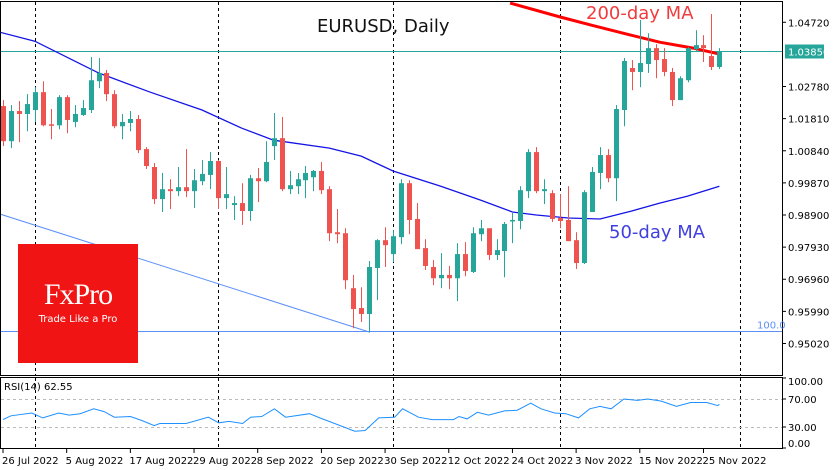 Image resolution: width=835 pixels, height=470 pixels. I want to click on logo-tagline: Trade Like a Pro, so click(78, 319).